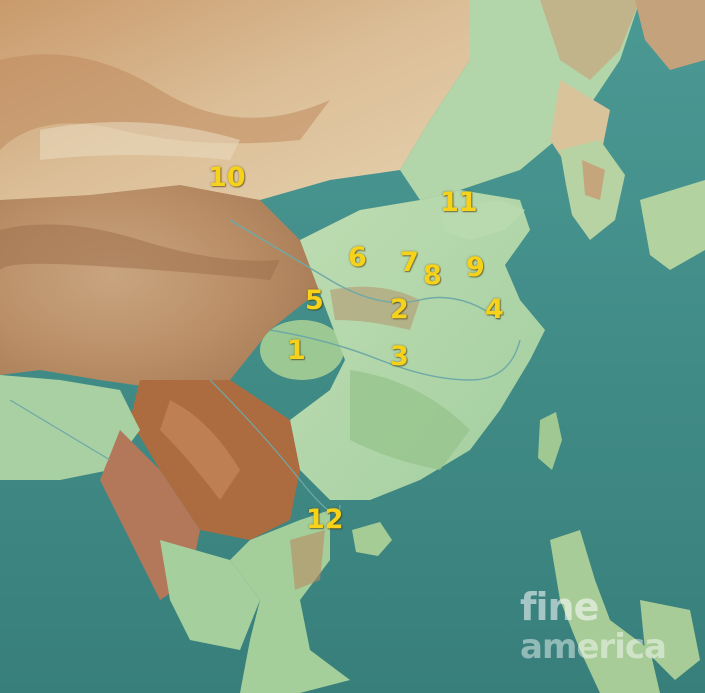 This screenshot has width=705, height=693. I want to click on map-marker-2: 2, so click(399, 309).